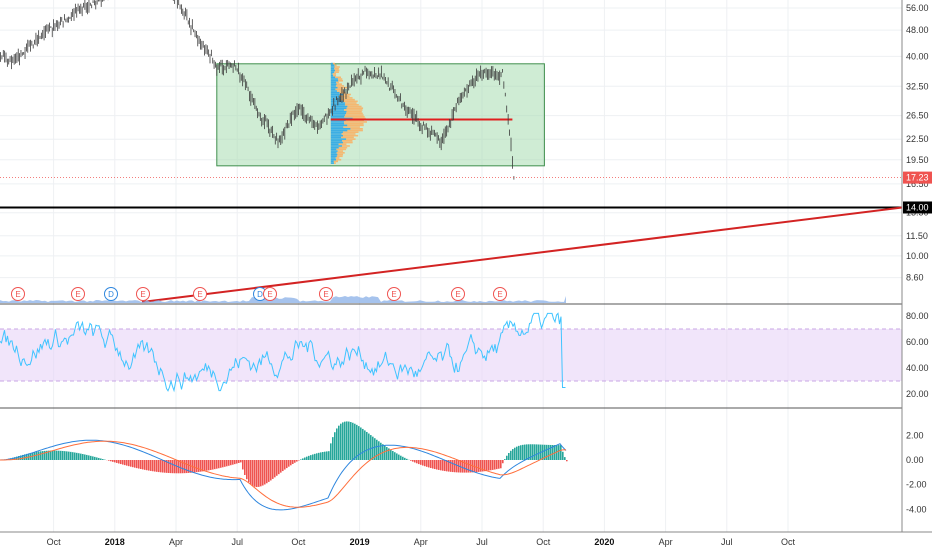 Image resolution: width=932 pixels, height=550 pixels. I want to click on macd-pane, so click(284, 466).